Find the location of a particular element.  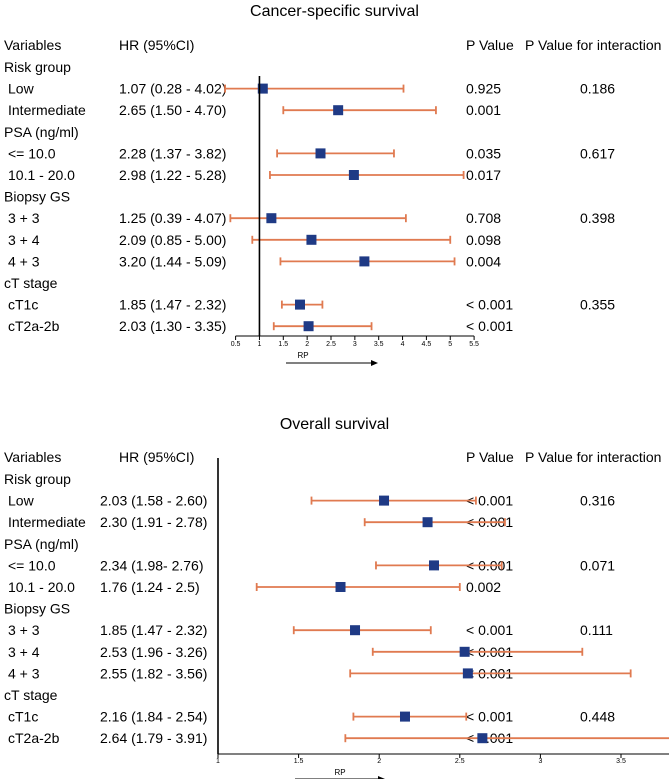

x-tick-label: 0.5 is located at coordinates (236, 344).